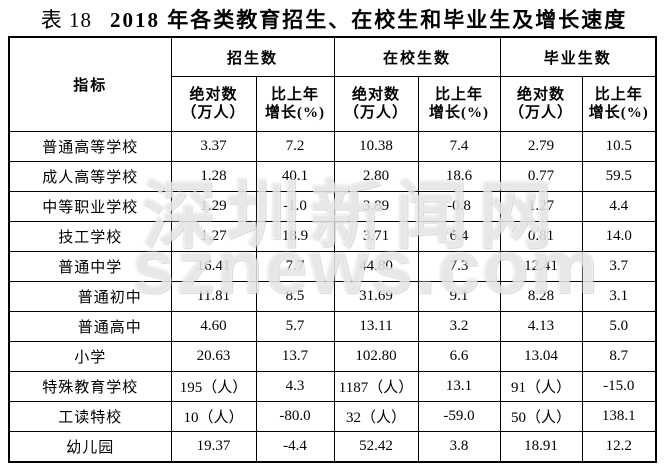 The width and height of the screenshot is (668, 468). Describe the element at coordinates (90, 84) in the screenshot. I see `header-indicator: 指标` at that location.